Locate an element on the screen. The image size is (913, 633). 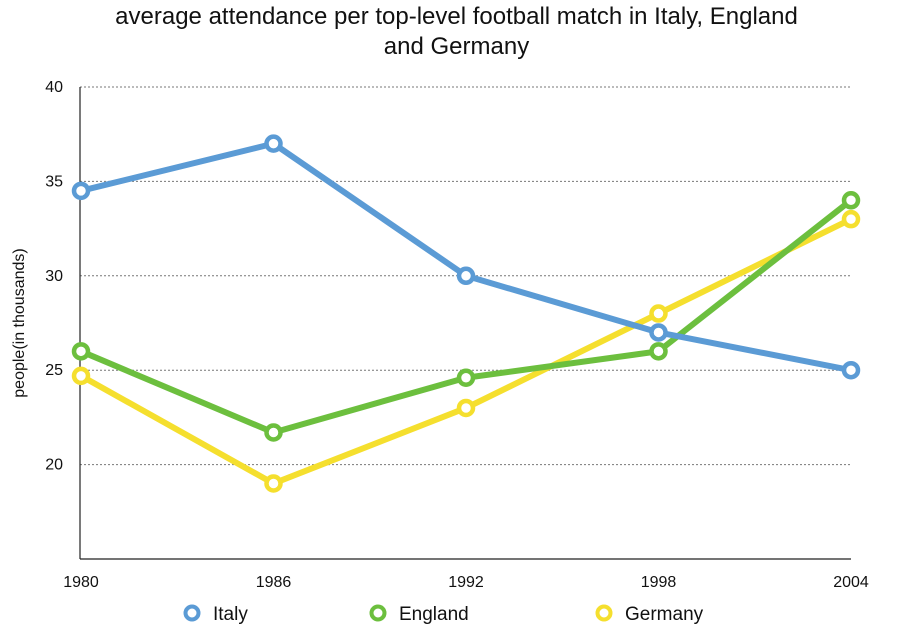
x-tick-label: 1992 is located at coordinates (466, 582).